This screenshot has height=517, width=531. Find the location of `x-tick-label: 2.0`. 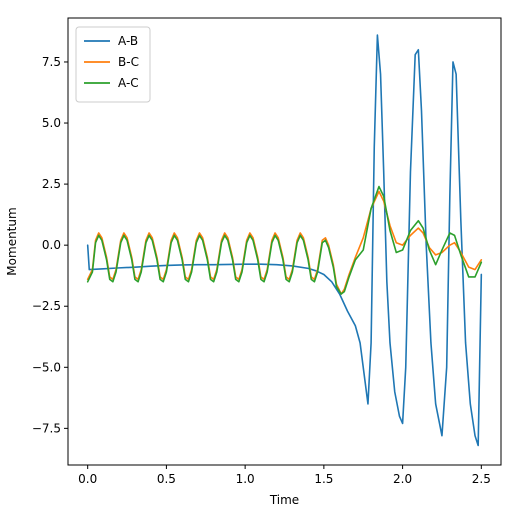

x-tick-label: 2.0 is located at coordinates (402, 479).